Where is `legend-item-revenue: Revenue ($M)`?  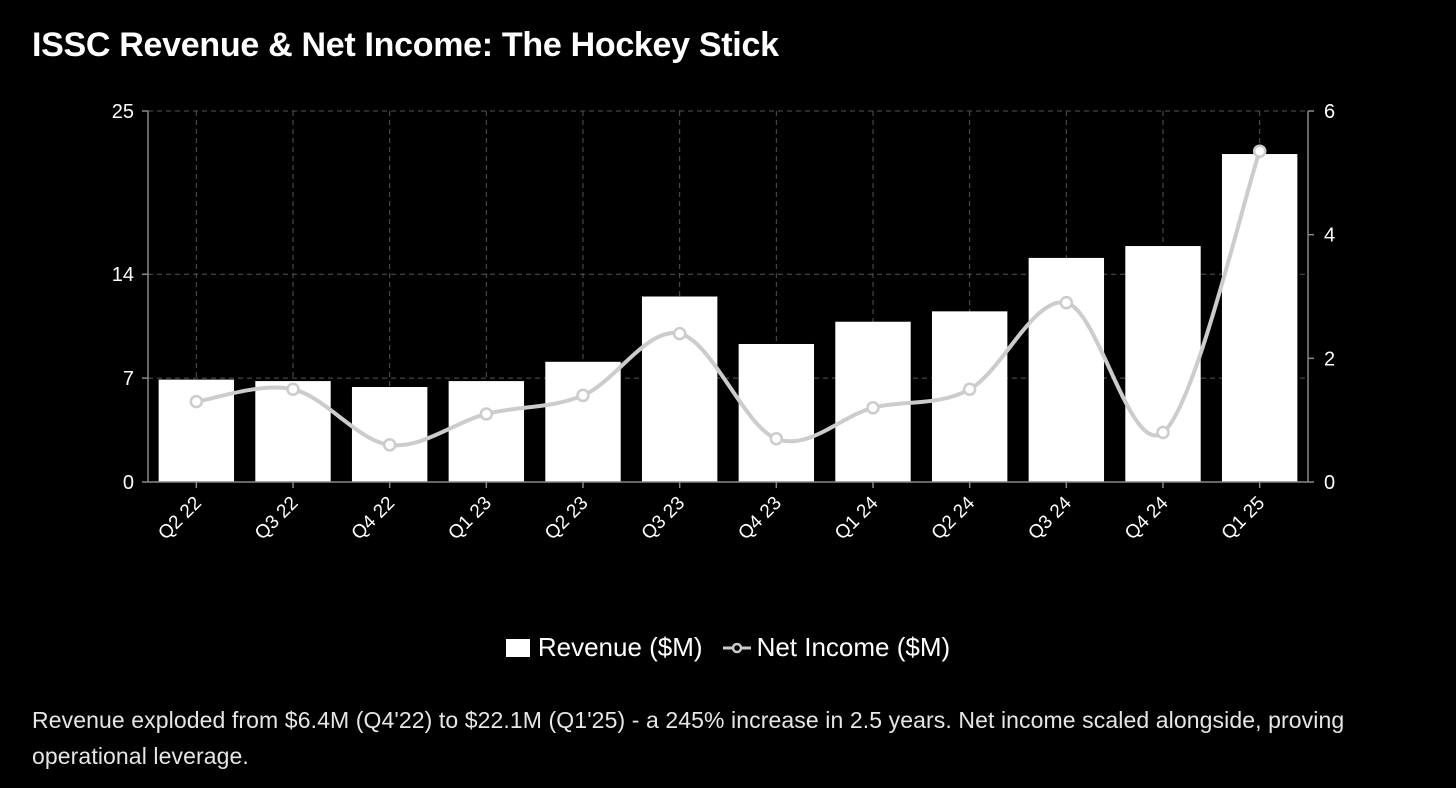
legend-item-revenue: Revenue ($M) is located at coordinates (604, 647).